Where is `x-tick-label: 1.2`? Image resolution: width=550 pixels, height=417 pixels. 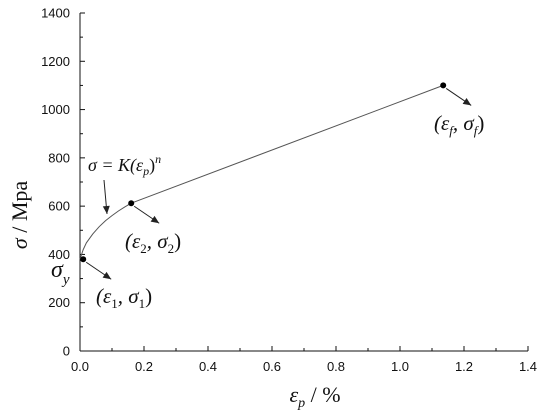
x-tick-label: 1.2 is located at coordinates (464, 366).